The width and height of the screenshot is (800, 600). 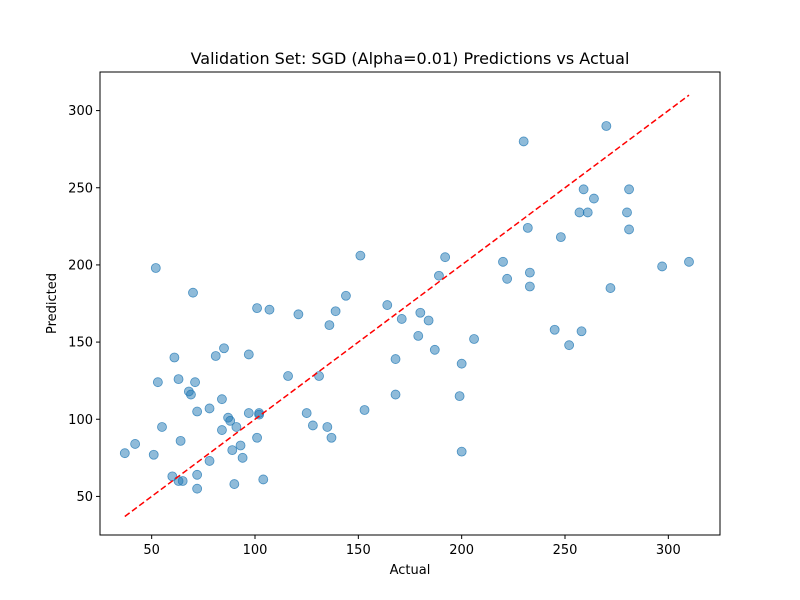 What do you see at coordinates (80, 188) in the screenshot?
I see `y-tick-label: 250` at bounding box center [80, 188].